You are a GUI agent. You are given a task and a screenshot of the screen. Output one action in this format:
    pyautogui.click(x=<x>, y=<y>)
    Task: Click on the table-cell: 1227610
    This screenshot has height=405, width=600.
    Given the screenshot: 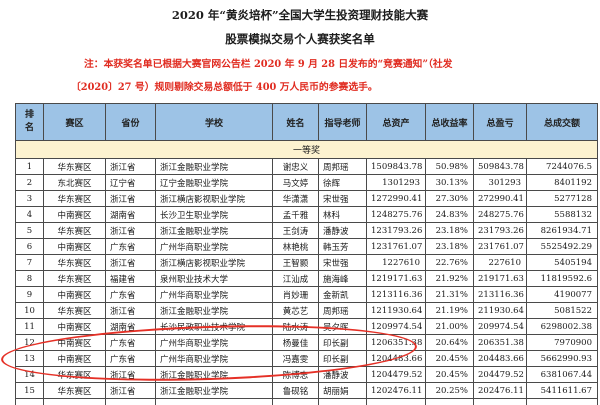 What is the action you would take?
    pyautogui.click(x=396, y=263)
    